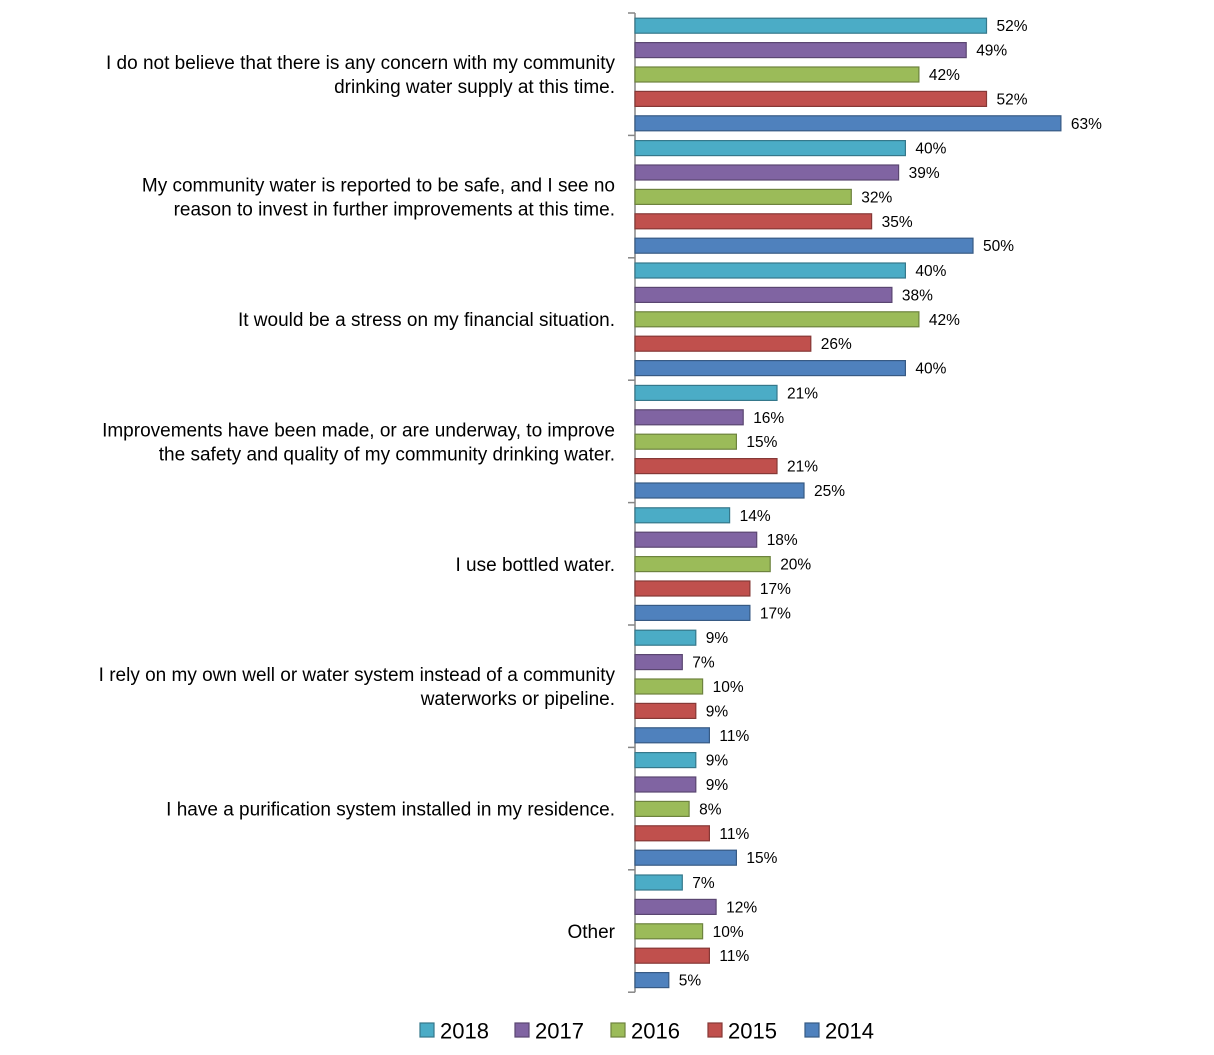 The width and height of the screenshot is (1214, 1055). Describe the element at coordinates (618, 1030) in the screenshot. I see `legend-swatch-2016` at that location.